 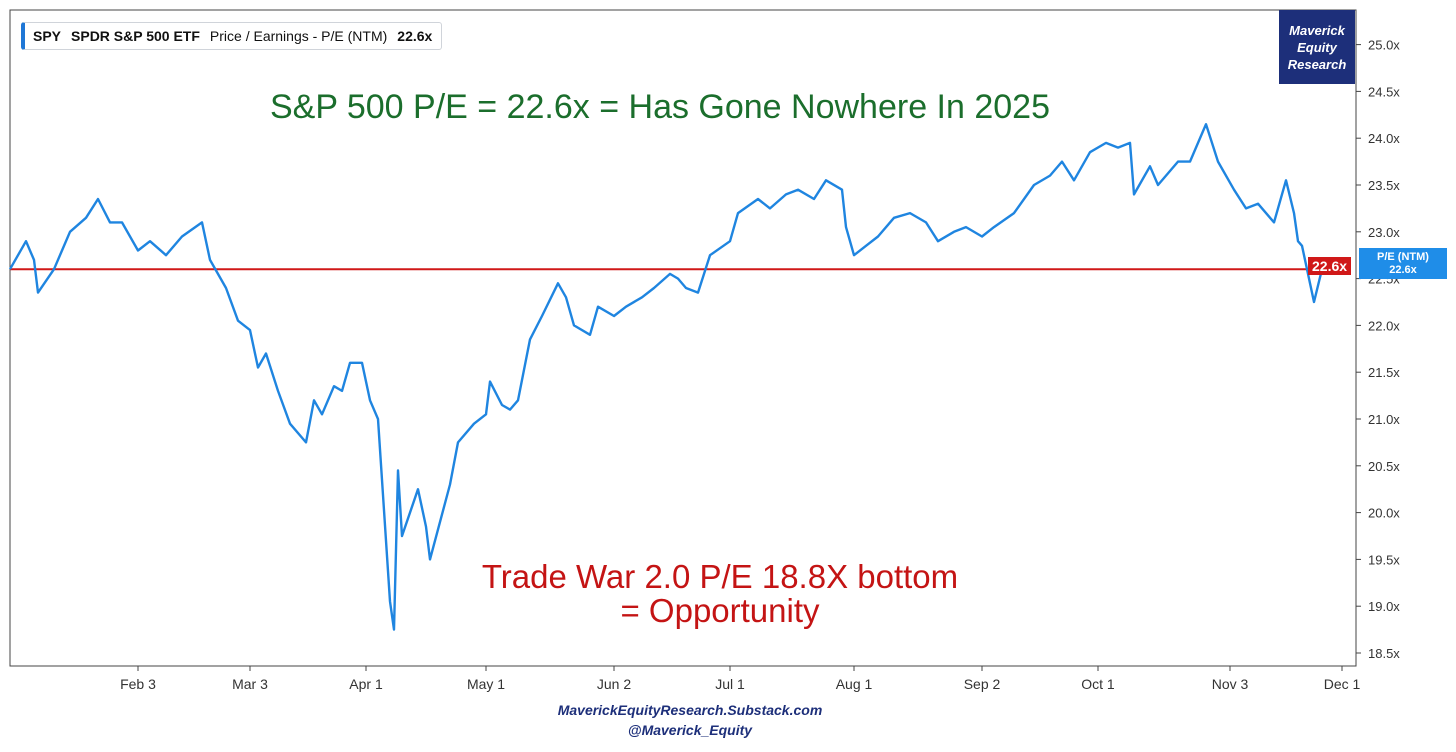 I want to click on legend-fund-name: SPDR S&P 500 ETF, so click(x=135, y=36).